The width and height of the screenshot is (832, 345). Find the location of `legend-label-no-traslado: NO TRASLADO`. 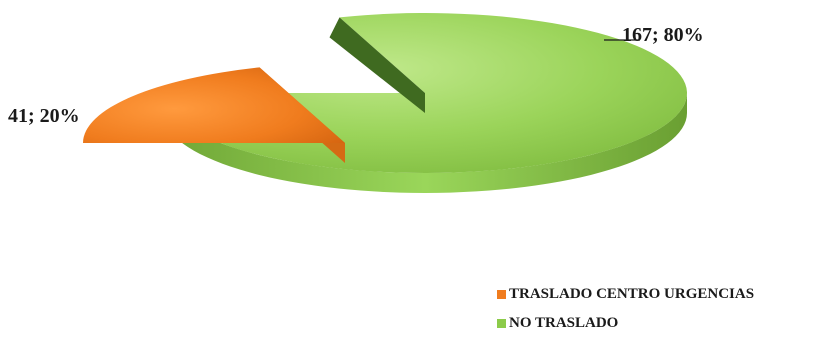

legend-label-no-traslado: NO TRASLADO is located at coordinates (564, 322).